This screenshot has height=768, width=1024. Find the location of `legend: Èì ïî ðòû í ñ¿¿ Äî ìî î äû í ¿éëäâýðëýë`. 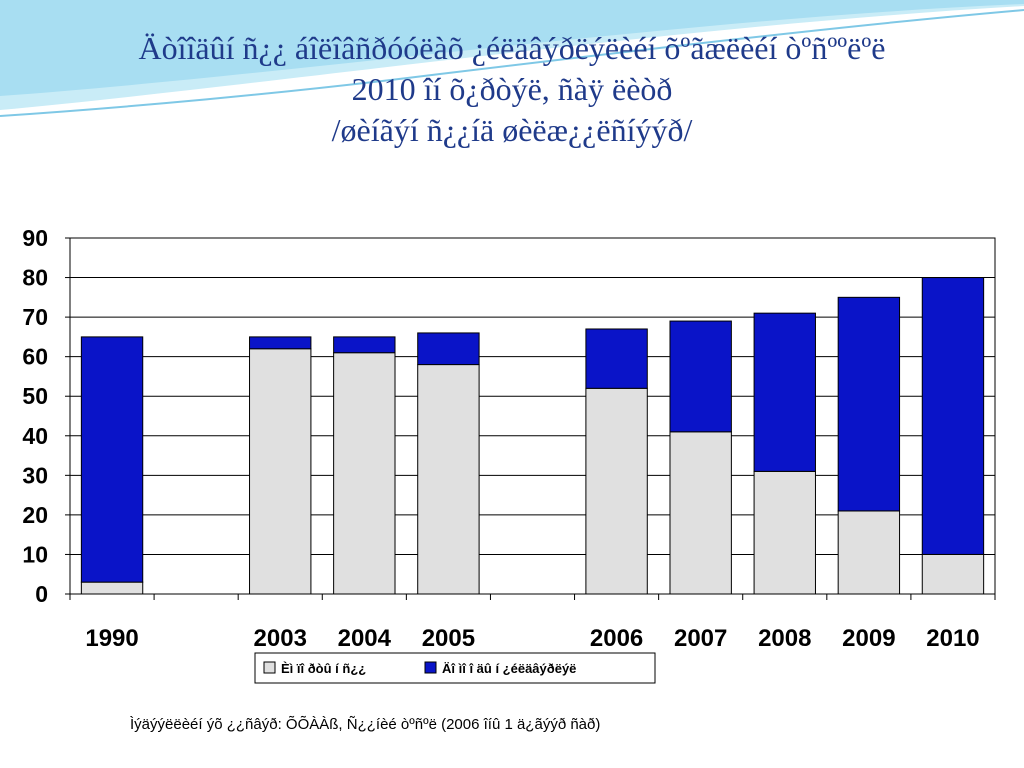

legend: Èì ïî ðòû í ñ¿¿ Äî ìî î äû í ¿éëäâýðëýë is located at coordinates (455, 668).